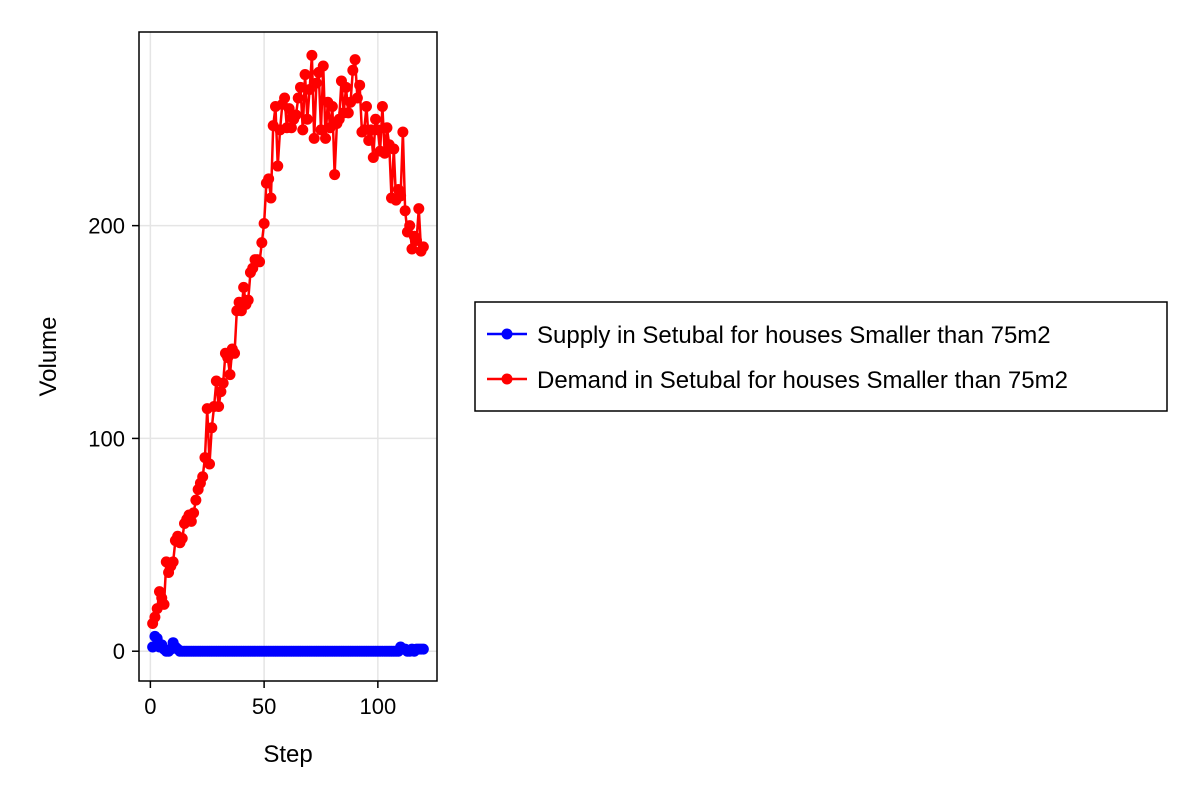 This screenshot has width=1200, height=800. Describe the element at coordinates (150, 706) in the screenshot. I see `x-tick-label: 0` at that location.